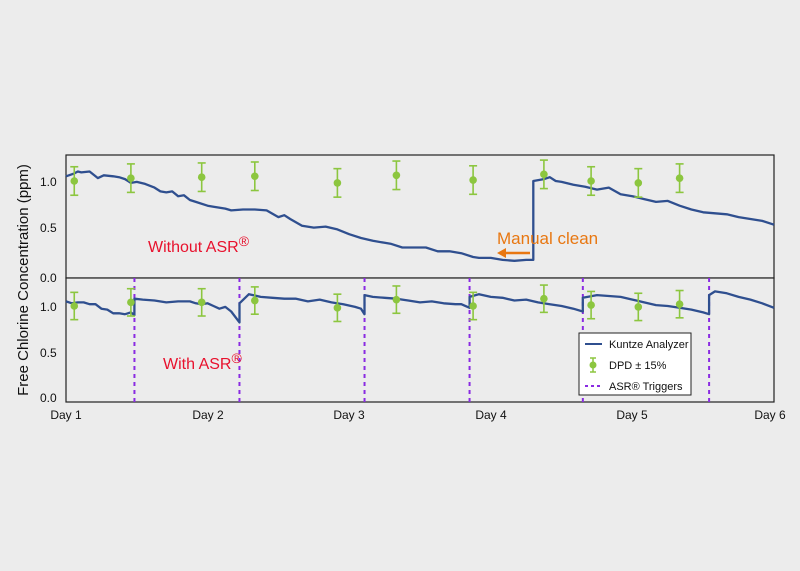 Image resolution: width=800 pixels, height=571 pixels. What do you see at coordinates (547, 238) in the screenshot?
I see `manual-clean-annotation: Manual clean` at bounding box center [547, 238].